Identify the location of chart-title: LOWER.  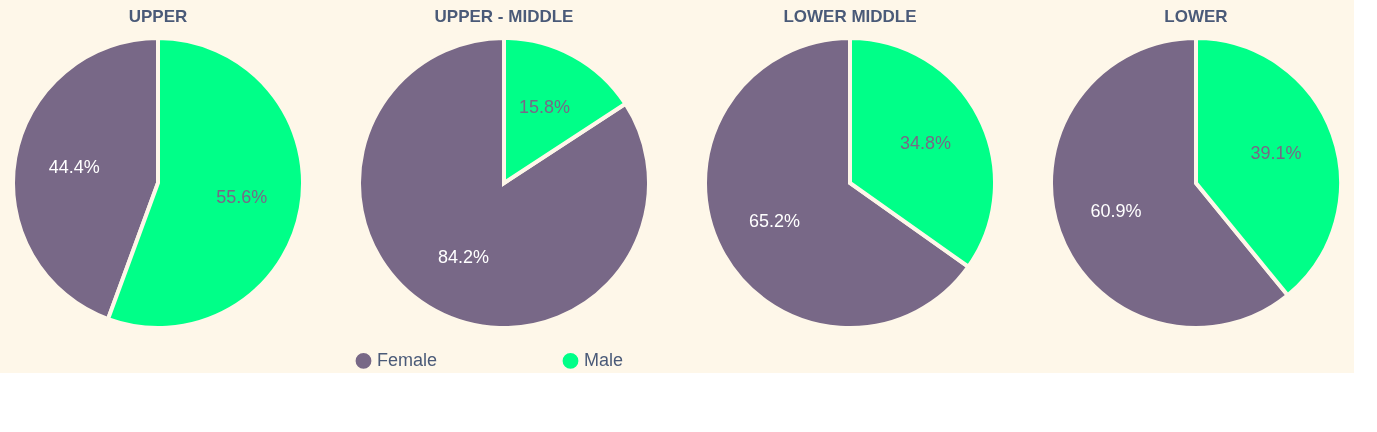
(1196, 16).